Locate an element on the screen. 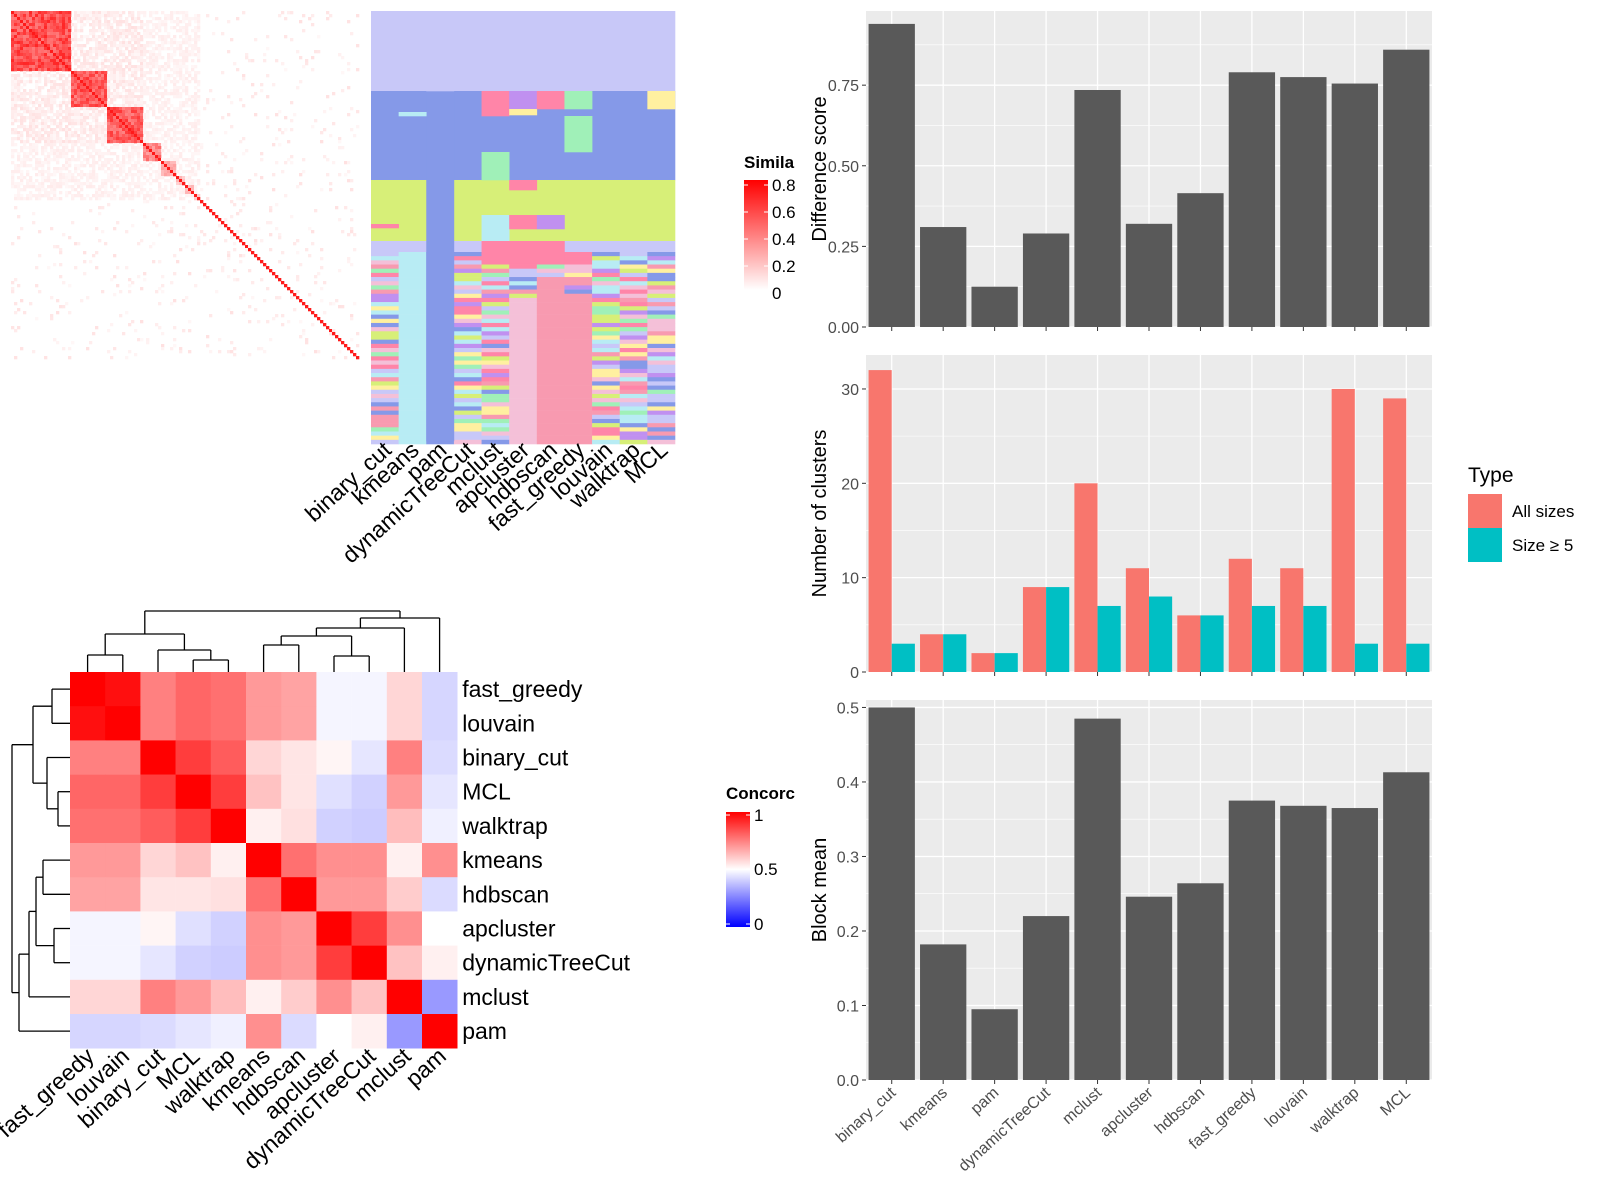 This screenshot has height=1200, width=1600. y-tick-label: 20 is located at coordinates (850, 484).